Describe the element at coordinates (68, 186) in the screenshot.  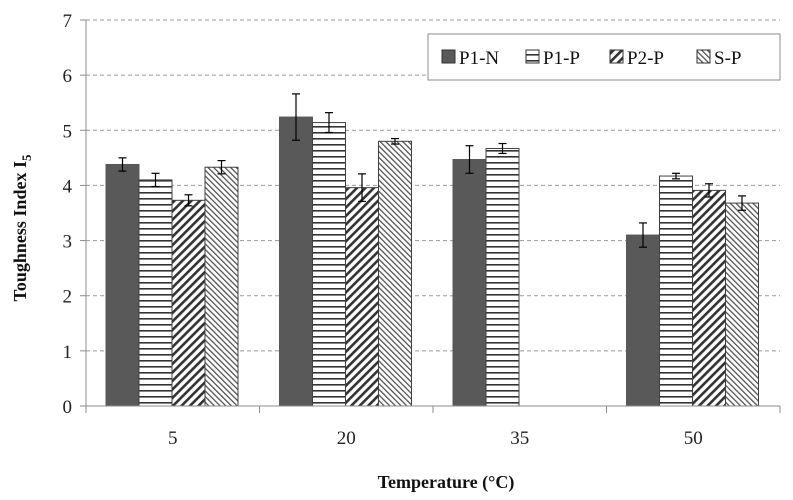
I see `y-tick-label: 4` at that location.